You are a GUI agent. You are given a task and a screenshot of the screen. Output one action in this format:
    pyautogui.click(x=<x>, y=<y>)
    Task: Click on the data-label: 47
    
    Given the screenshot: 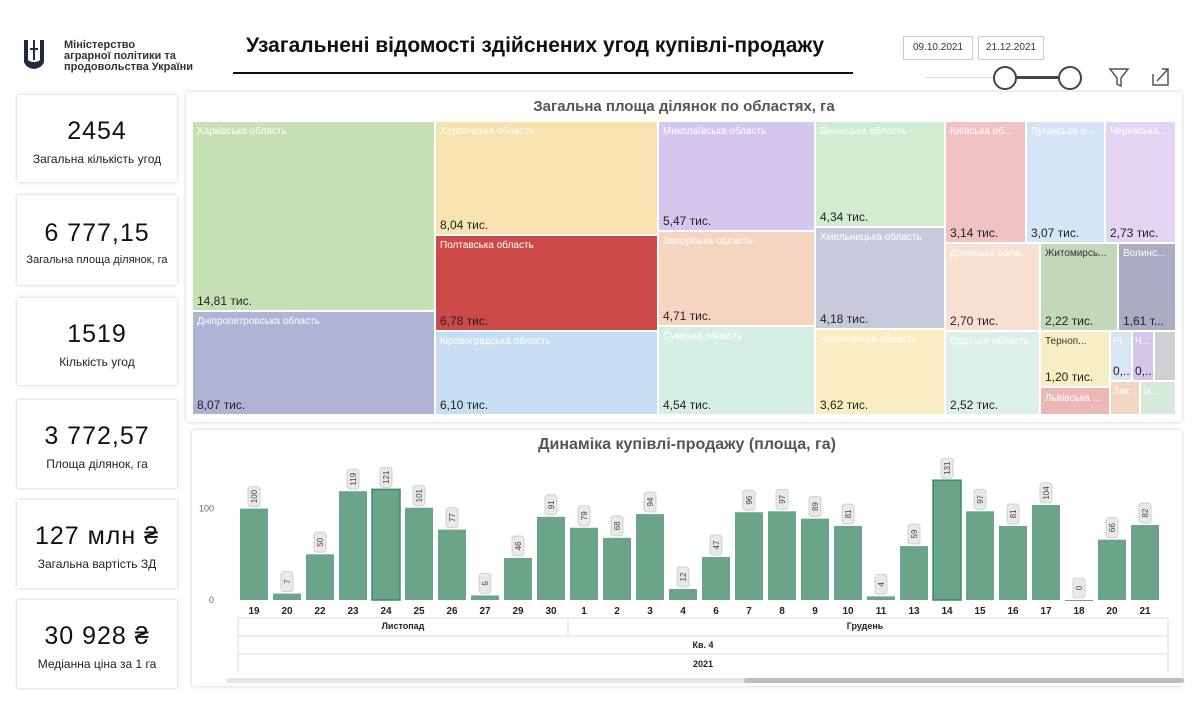 What is the action you would take?
    pyautogui.click(x=716, y=544)
    